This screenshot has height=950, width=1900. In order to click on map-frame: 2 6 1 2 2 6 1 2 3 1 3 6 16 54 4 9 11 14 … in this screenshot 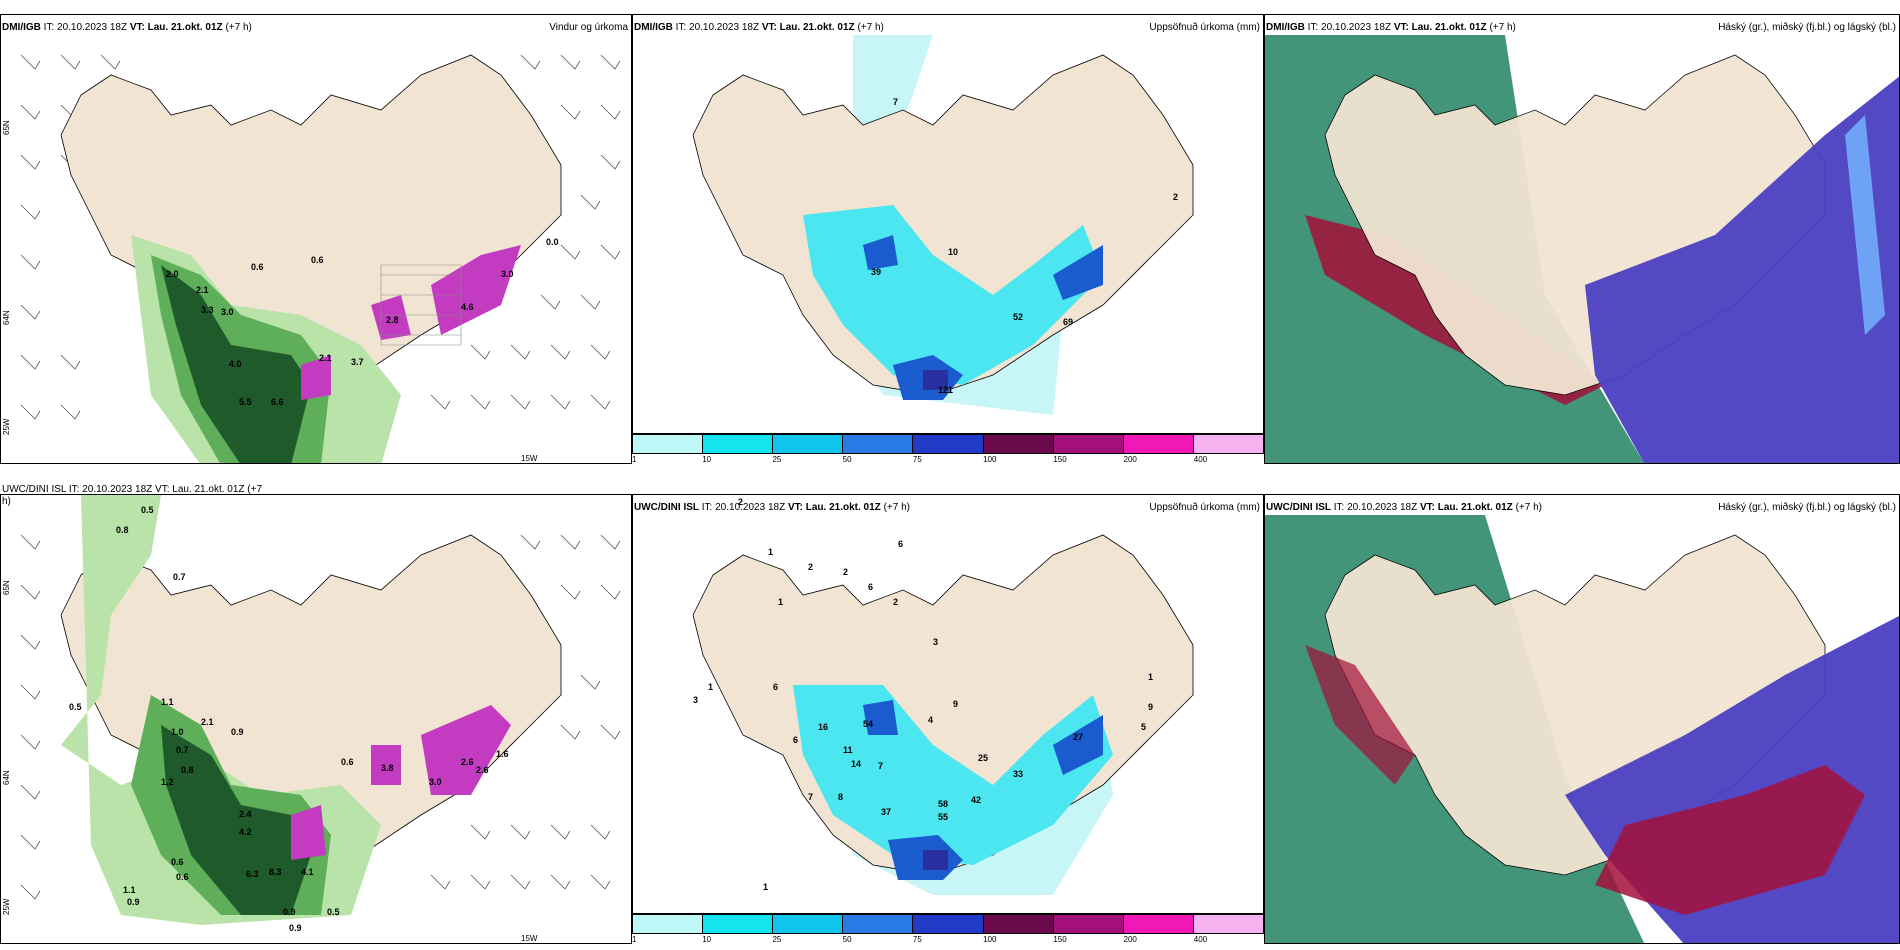, I will do `click(948, 704)`.